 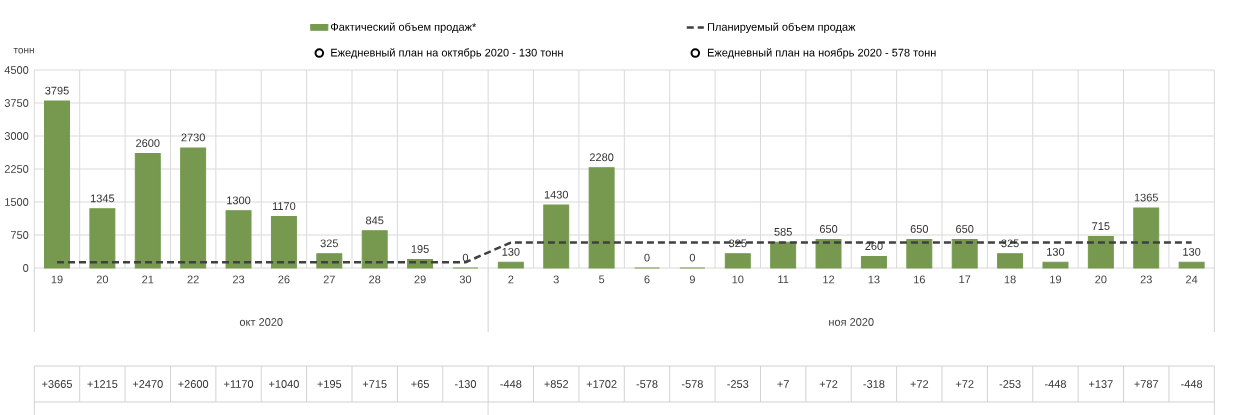 What do you see at coordinates (738, 384) in the screenshot?
I see `text: -253` at bounding box center [738, 384].